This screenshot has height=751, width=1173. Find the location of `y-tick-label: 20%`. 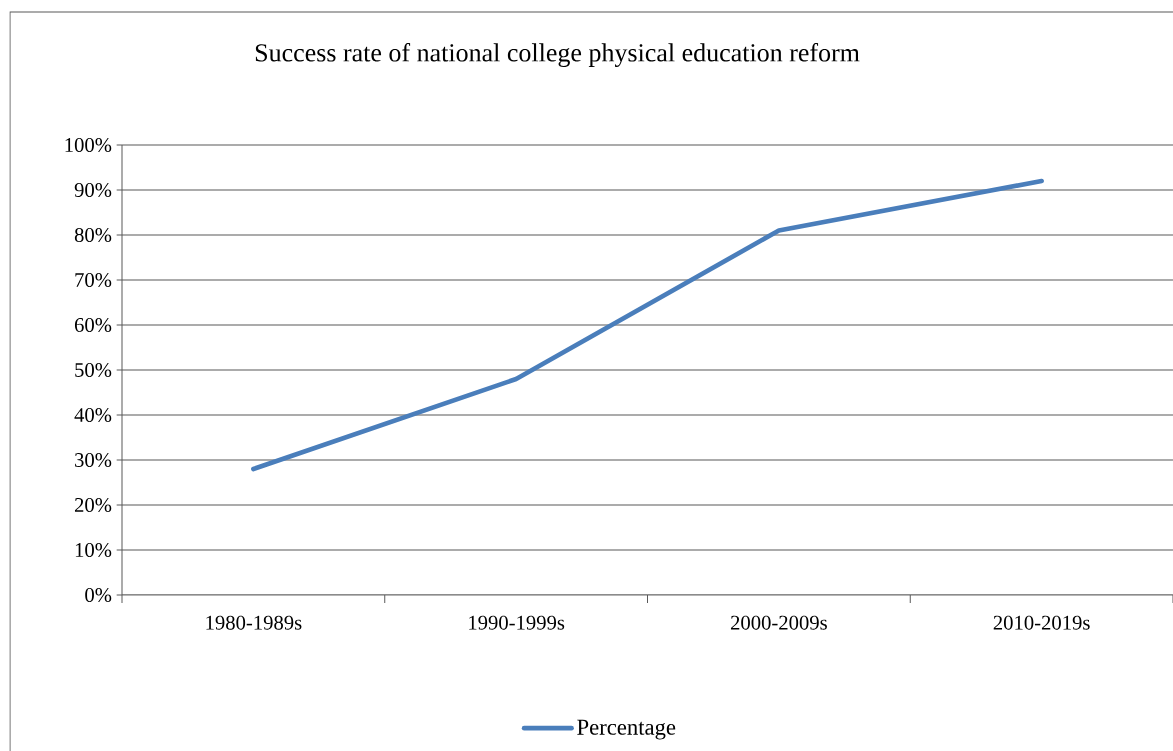

y-tick-label: 20% is located at coordinates (93, 505).